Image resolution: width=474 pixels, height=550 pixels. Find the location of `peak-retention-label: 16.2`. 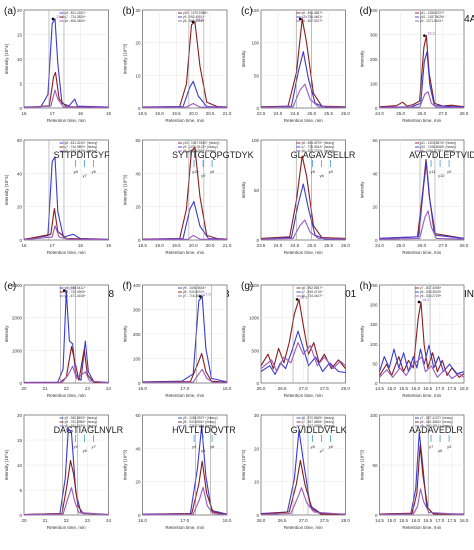

peak-retention-label: 16.2 is located at coordinates (425, 300).